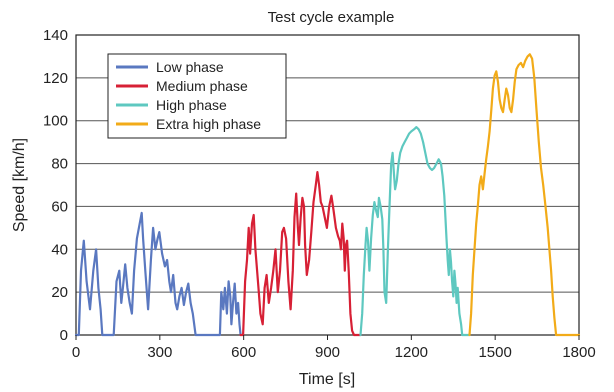  Describe the element at coordinates (494, 352) in the screenshot. I see `x-tick-label: 1500` at that location.